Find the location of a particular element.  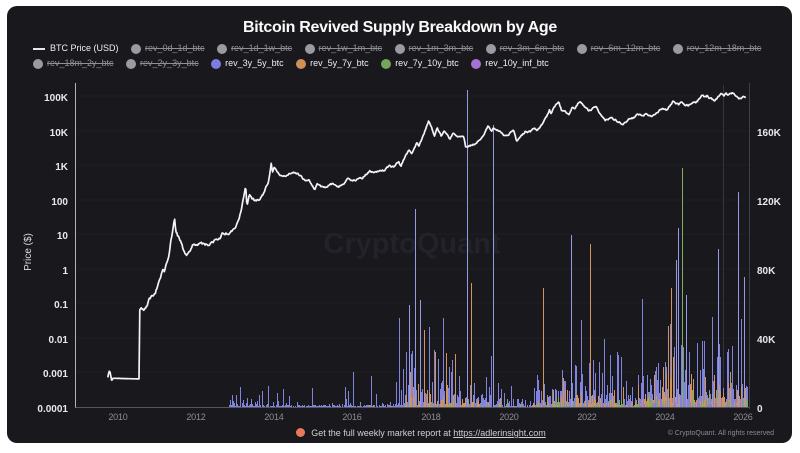

svg-text: 100K is located at coordinates (56, 98).